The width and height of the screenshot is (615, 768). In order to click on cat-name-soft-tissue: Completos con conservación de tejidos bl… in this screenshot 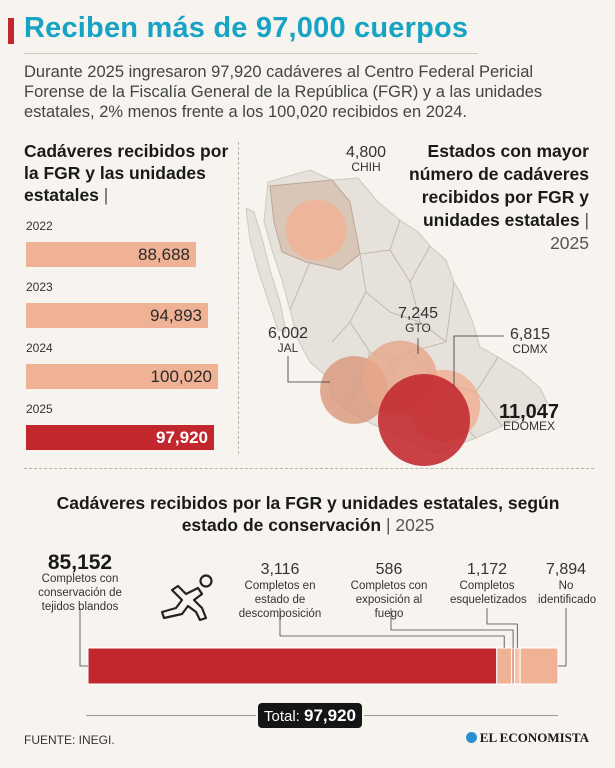, I will do `click(80, 593)`.